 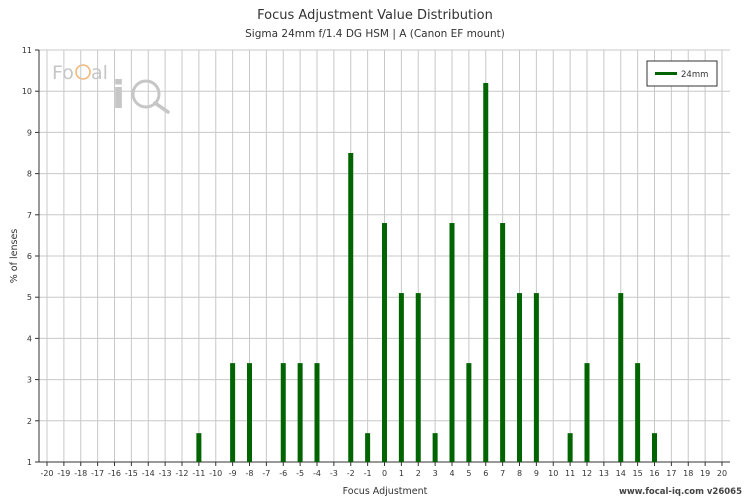 I want to click on x-tick-label: -11, so click(x=198, y=473).